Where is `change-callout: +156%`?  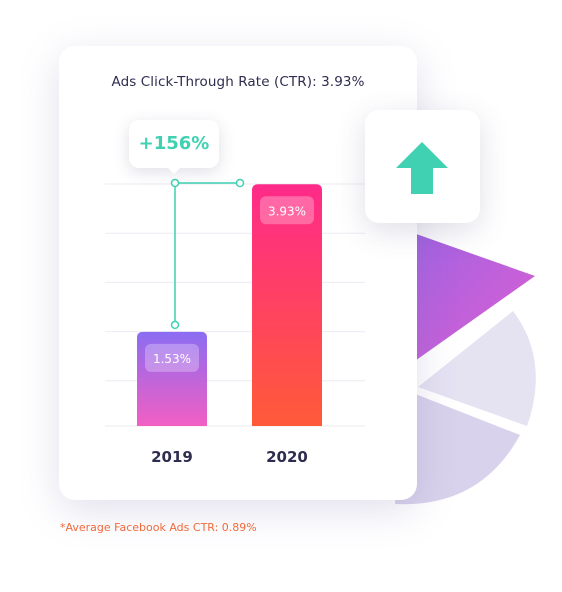
change-callout: +156% is located at coordinates (174, 144).